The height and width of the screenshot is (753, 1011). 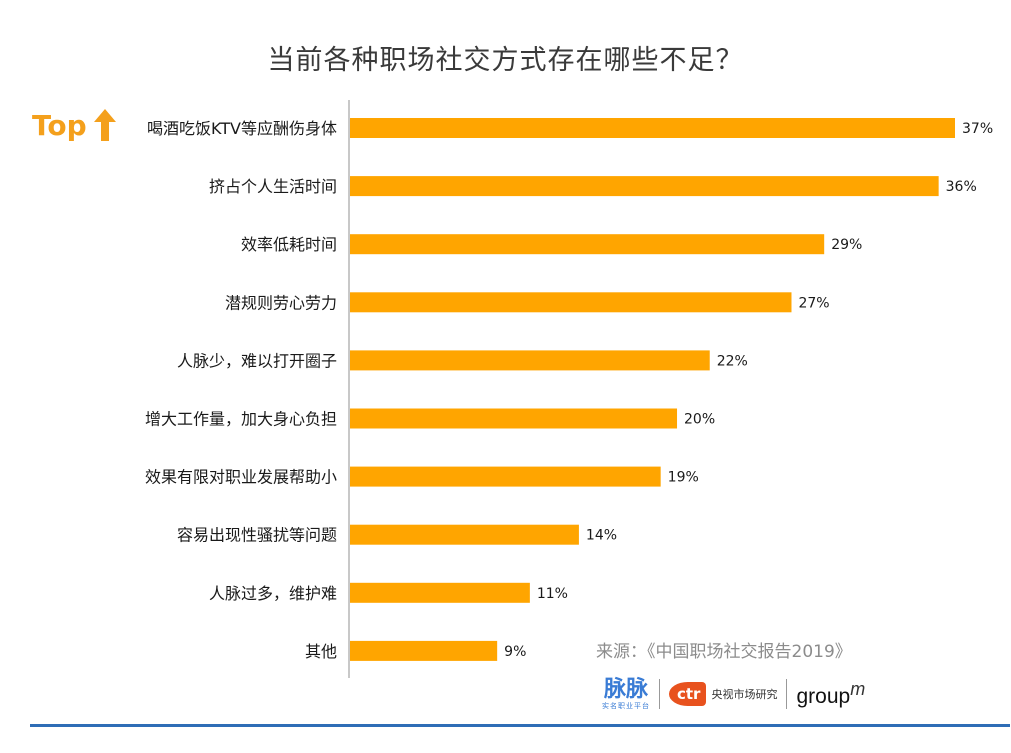 What do you see at coordinates (505, 60) in the screenshot?
I see `chart-title: 当前各种职场社交方式存在哪些不足？` at bounding box center [505, 60].